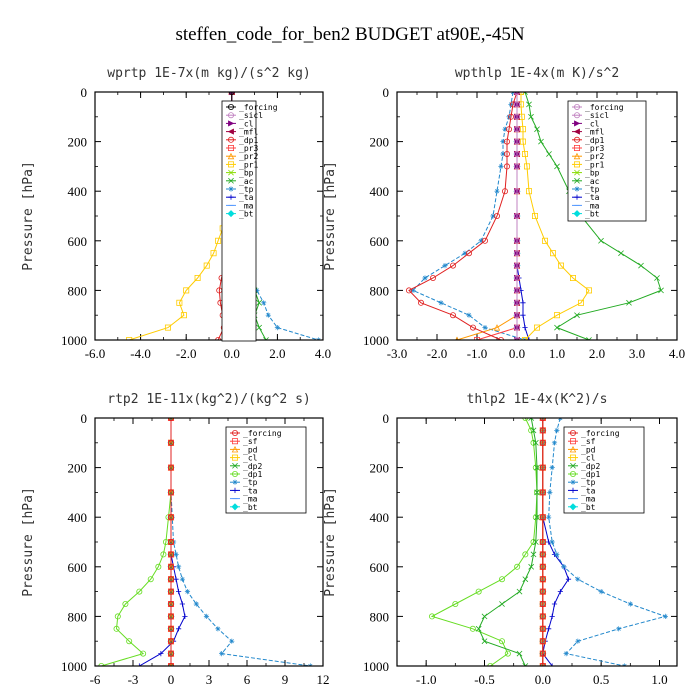  I want to click on legend-label: _pr1, so click(594, 164).